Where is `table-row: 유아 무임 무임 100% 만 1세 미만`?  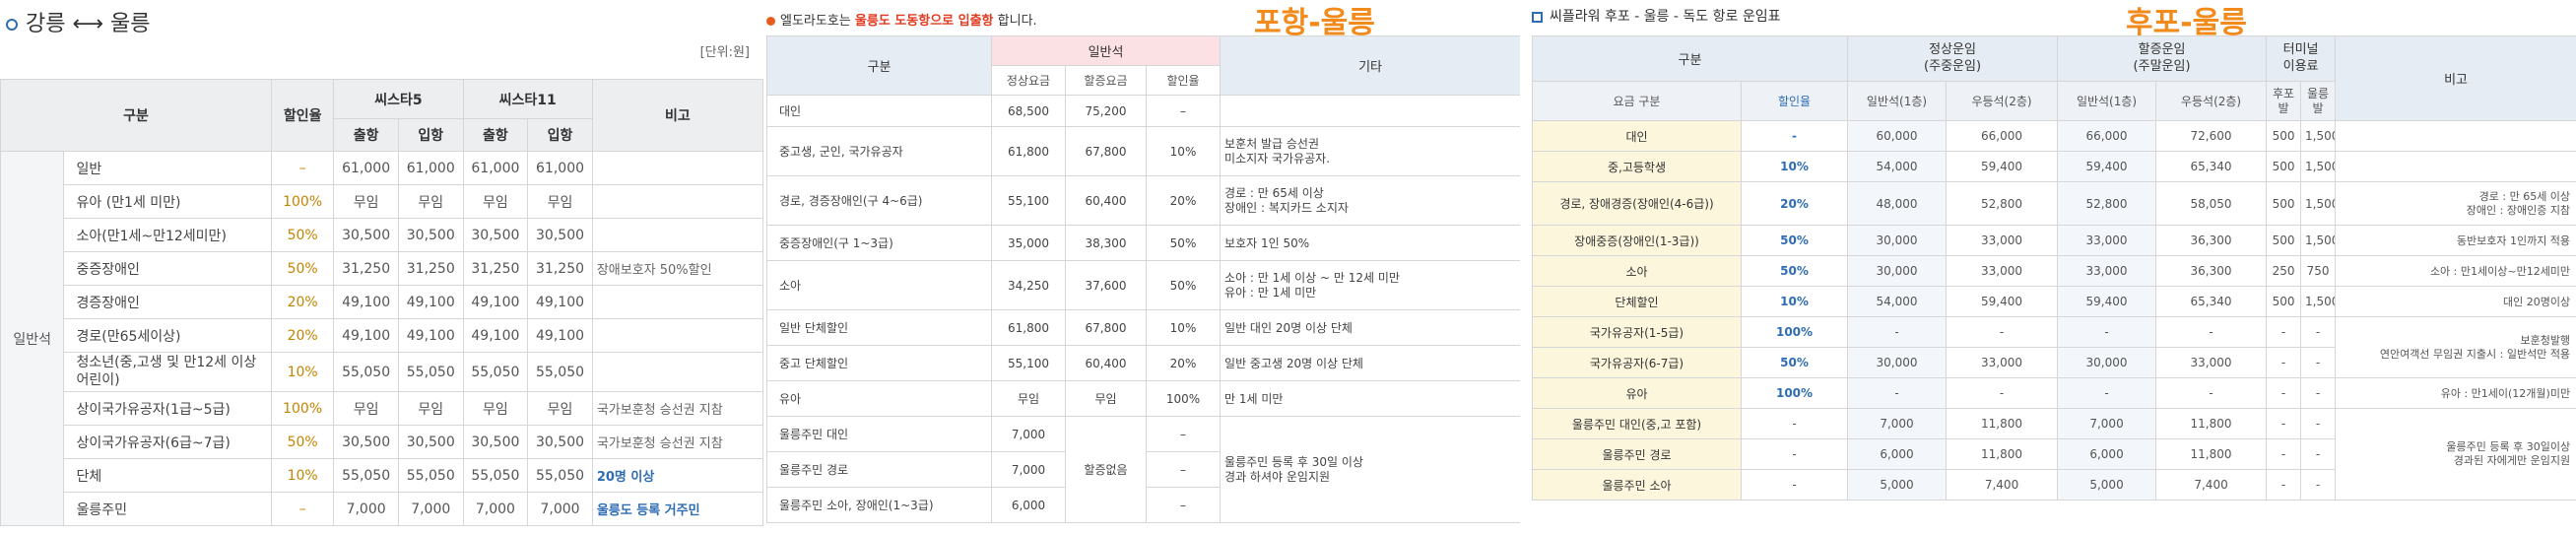
table-row: 유아 무임 무임 100% 만 1세 미만 is located at coordinates (1143, 398).